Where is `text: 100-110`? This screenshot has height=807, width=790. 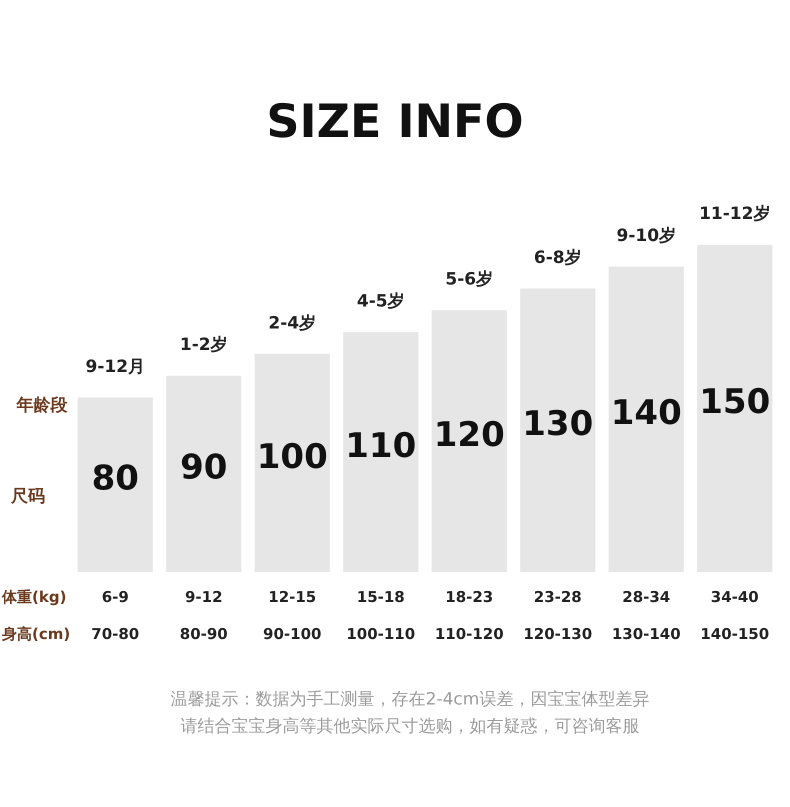 text: 100-110 is located at coordinates (381, 633).